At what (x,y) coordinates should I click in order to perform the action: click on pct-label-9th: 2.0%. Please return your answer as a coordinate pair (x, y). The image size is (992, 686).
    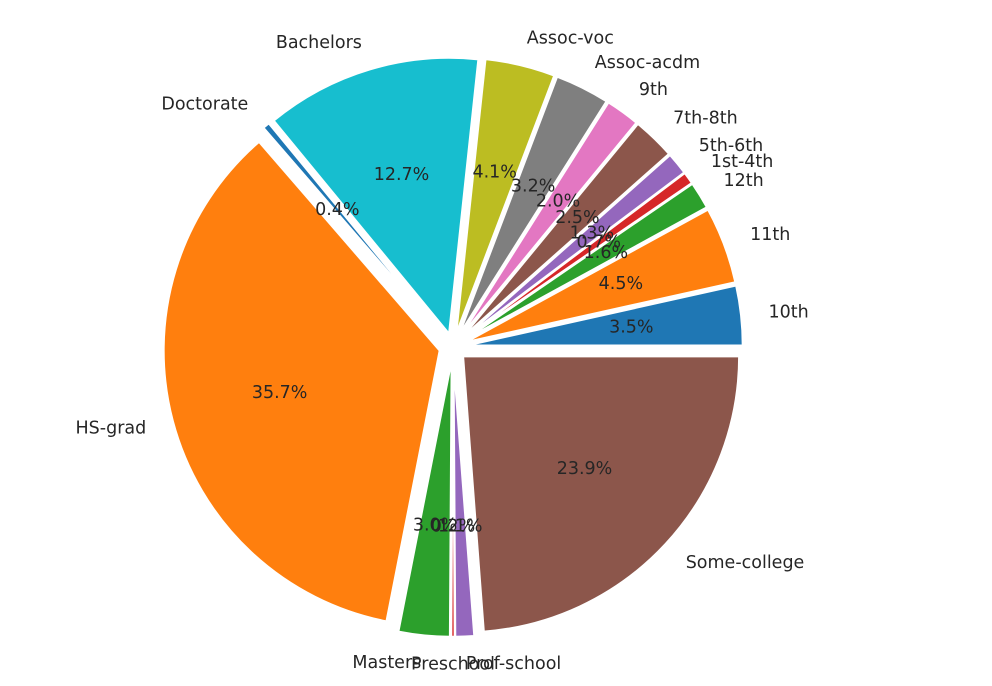
    Looking at the image, I should click on (558, 202).